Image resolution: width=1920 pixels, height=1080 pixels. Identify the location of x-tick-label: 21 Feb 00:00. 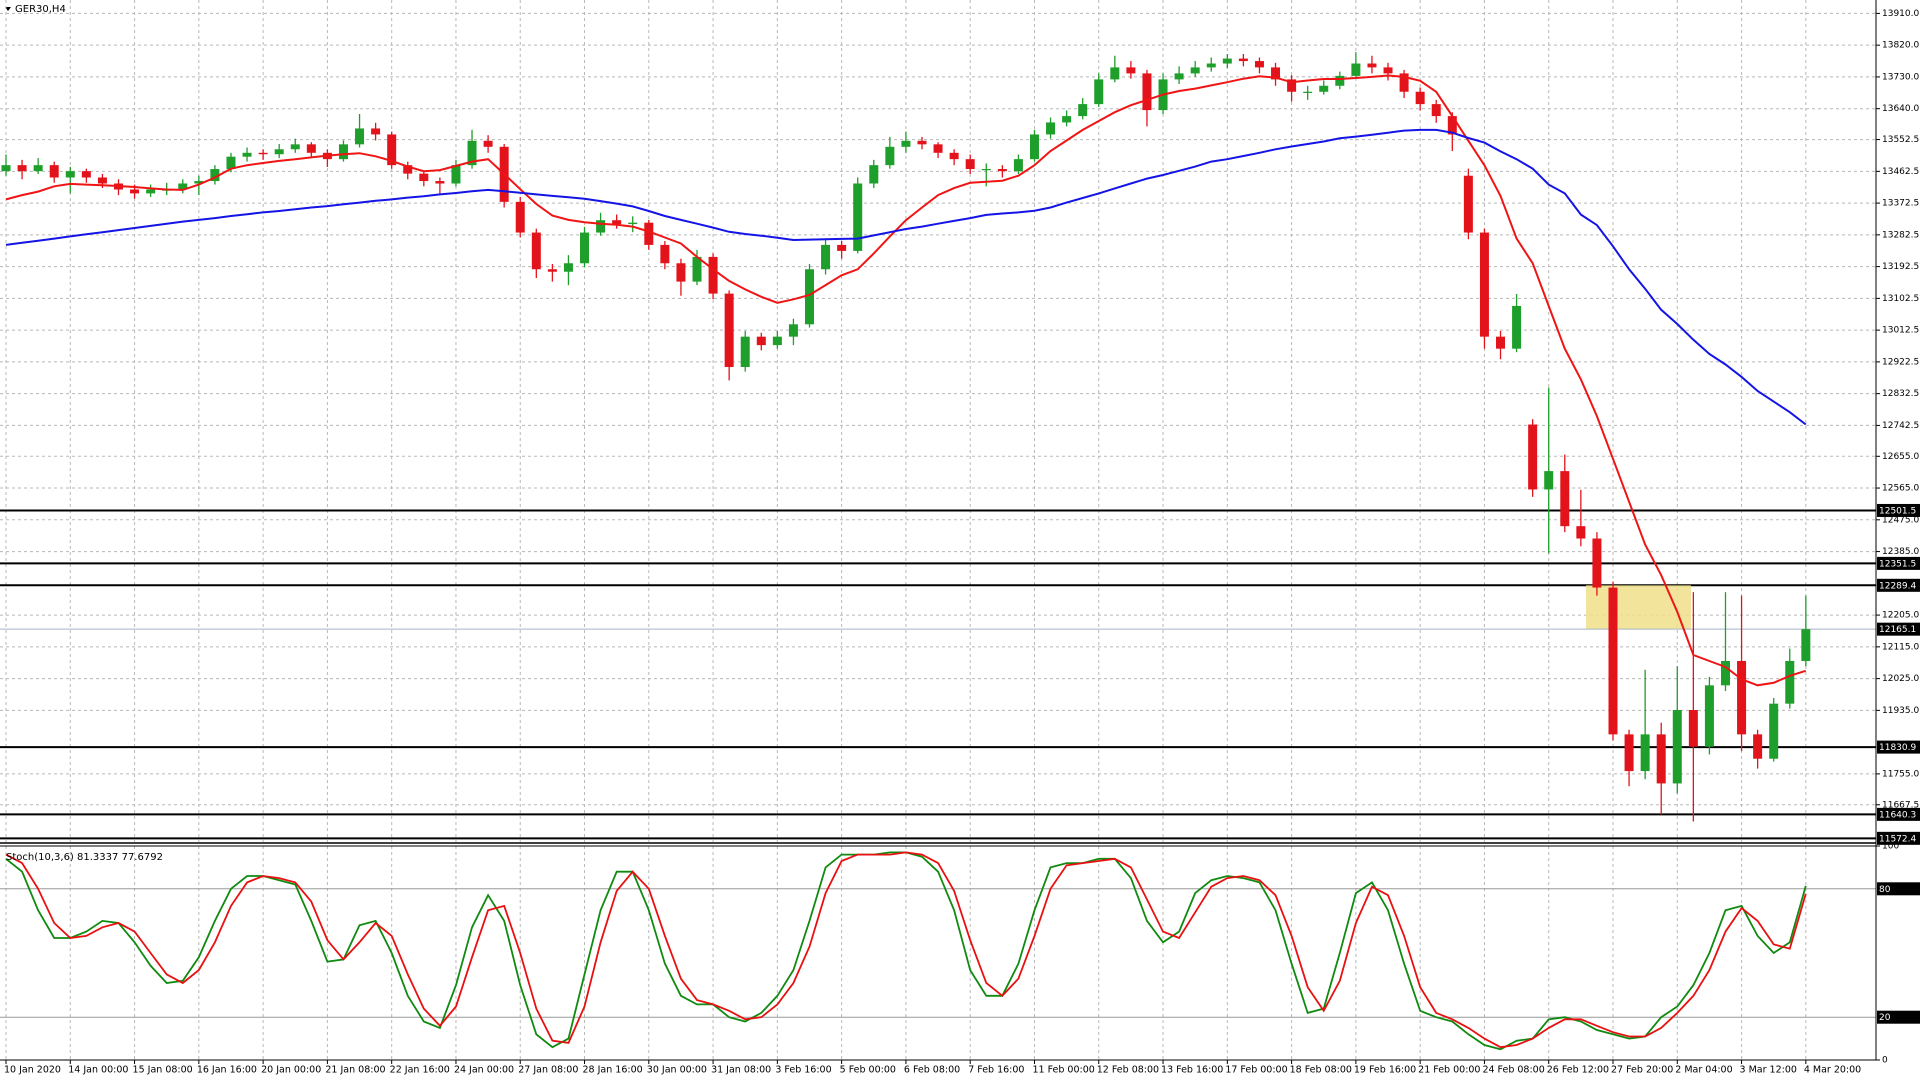
(1449, 1070).